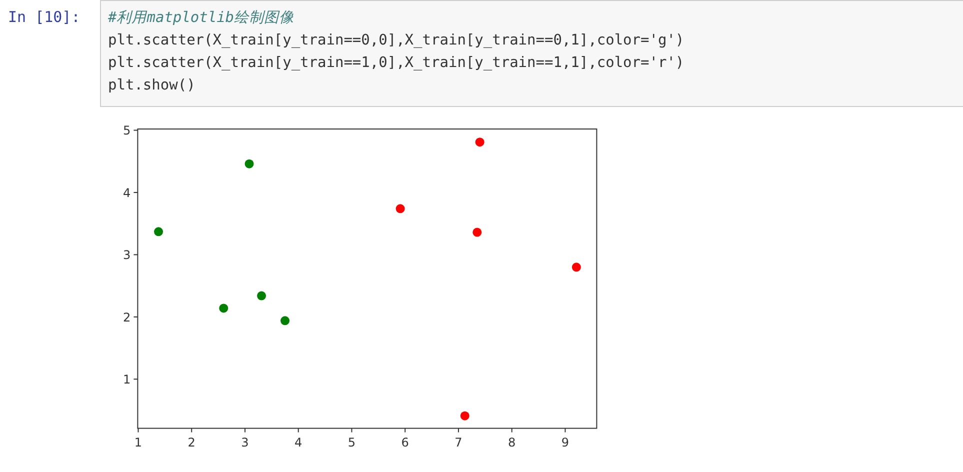  Describe the element at coordinates (405, 442) in the screenshot. I see `x-tick-label: 6` at that location.